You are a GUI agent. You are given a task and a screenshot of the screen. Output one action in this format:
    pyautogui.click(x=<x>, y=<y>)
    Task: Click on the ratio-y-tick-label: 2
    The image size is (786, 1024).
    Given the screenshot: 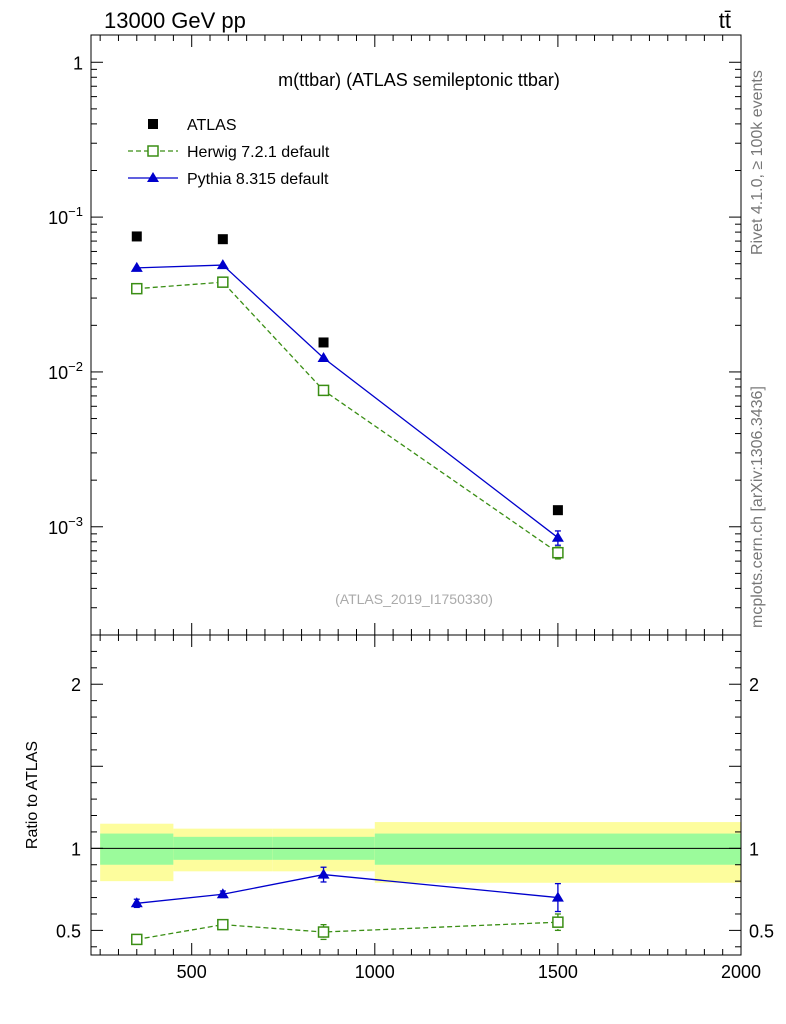 What is the action you would take?
    pyautogui.click(x=76, y=685)
    